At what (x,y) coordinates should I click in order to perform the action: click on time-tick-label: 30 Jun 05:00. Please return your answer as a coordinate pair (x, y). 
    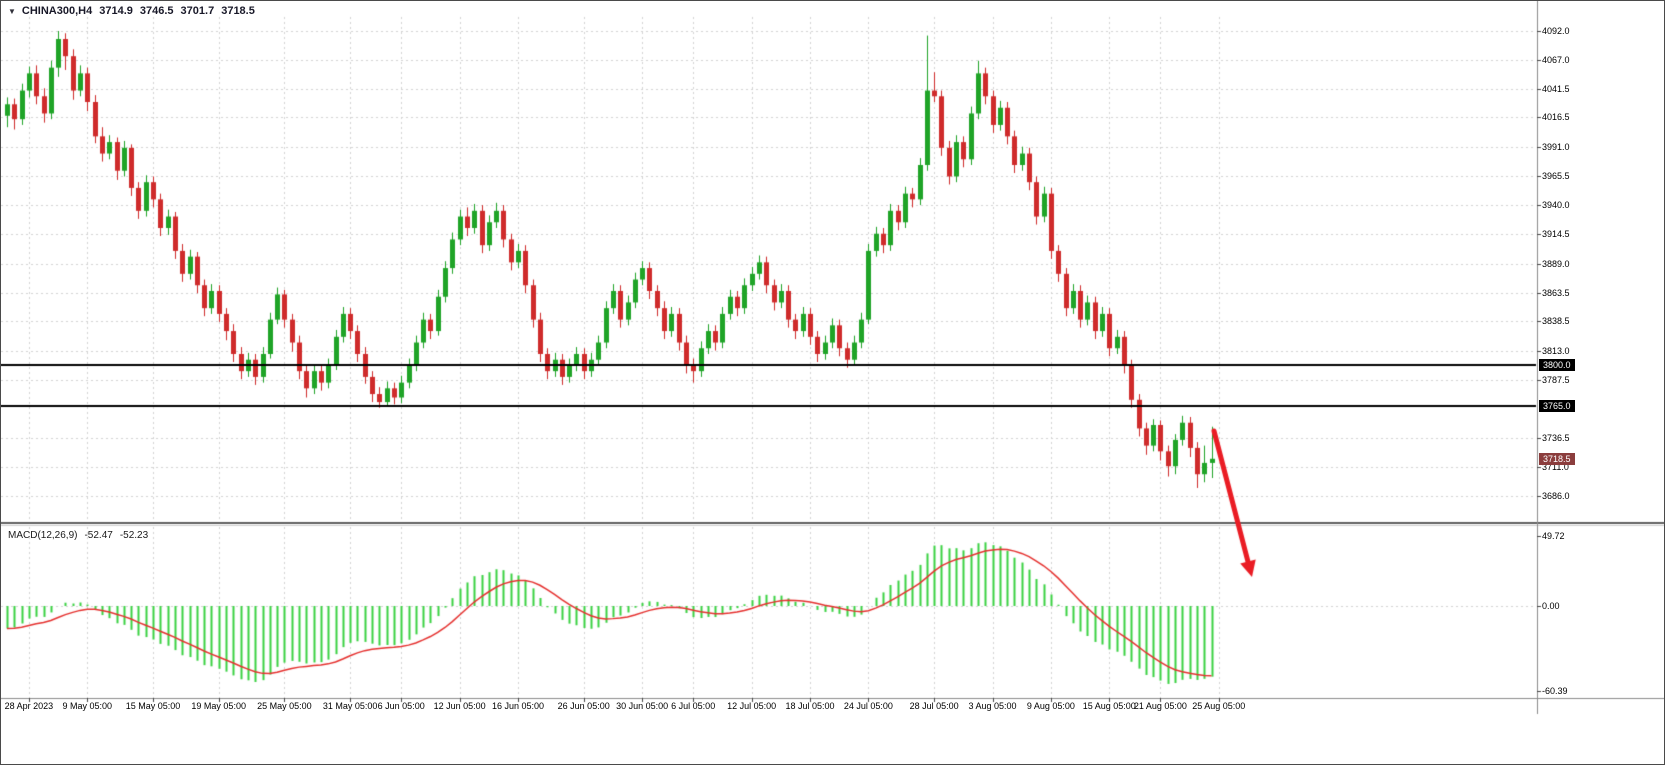
    Looking at the image, I should click on (642, 706).